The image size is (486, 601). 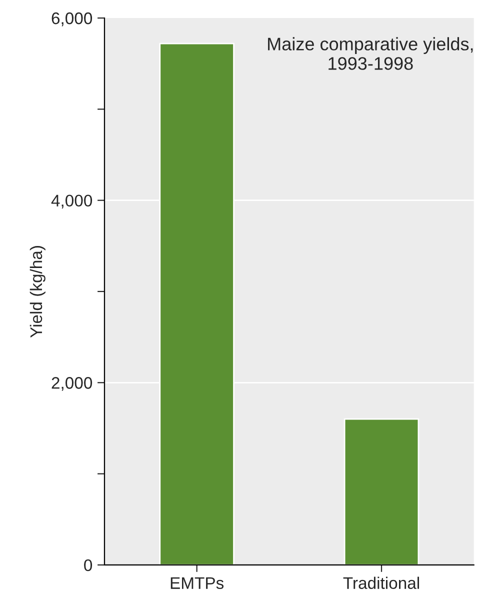 What do you see at coordinates (370, 53) in the screenshot?
I see `text: Maize comparative yields, 1993-1998` at bounding box center [370, 53].